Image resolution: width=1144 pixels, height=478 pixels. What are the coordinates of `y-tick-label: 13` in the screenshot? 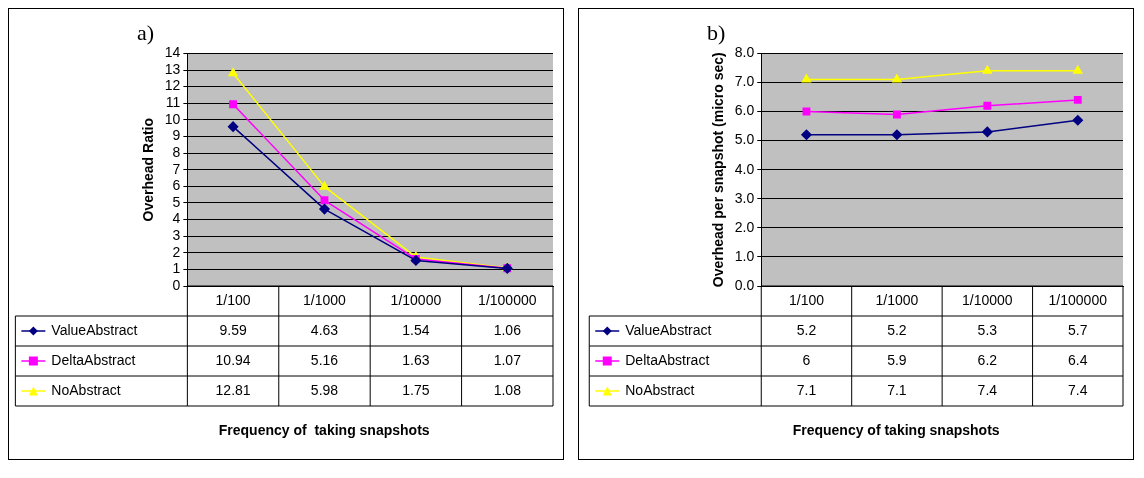 It's located at (172, 68).